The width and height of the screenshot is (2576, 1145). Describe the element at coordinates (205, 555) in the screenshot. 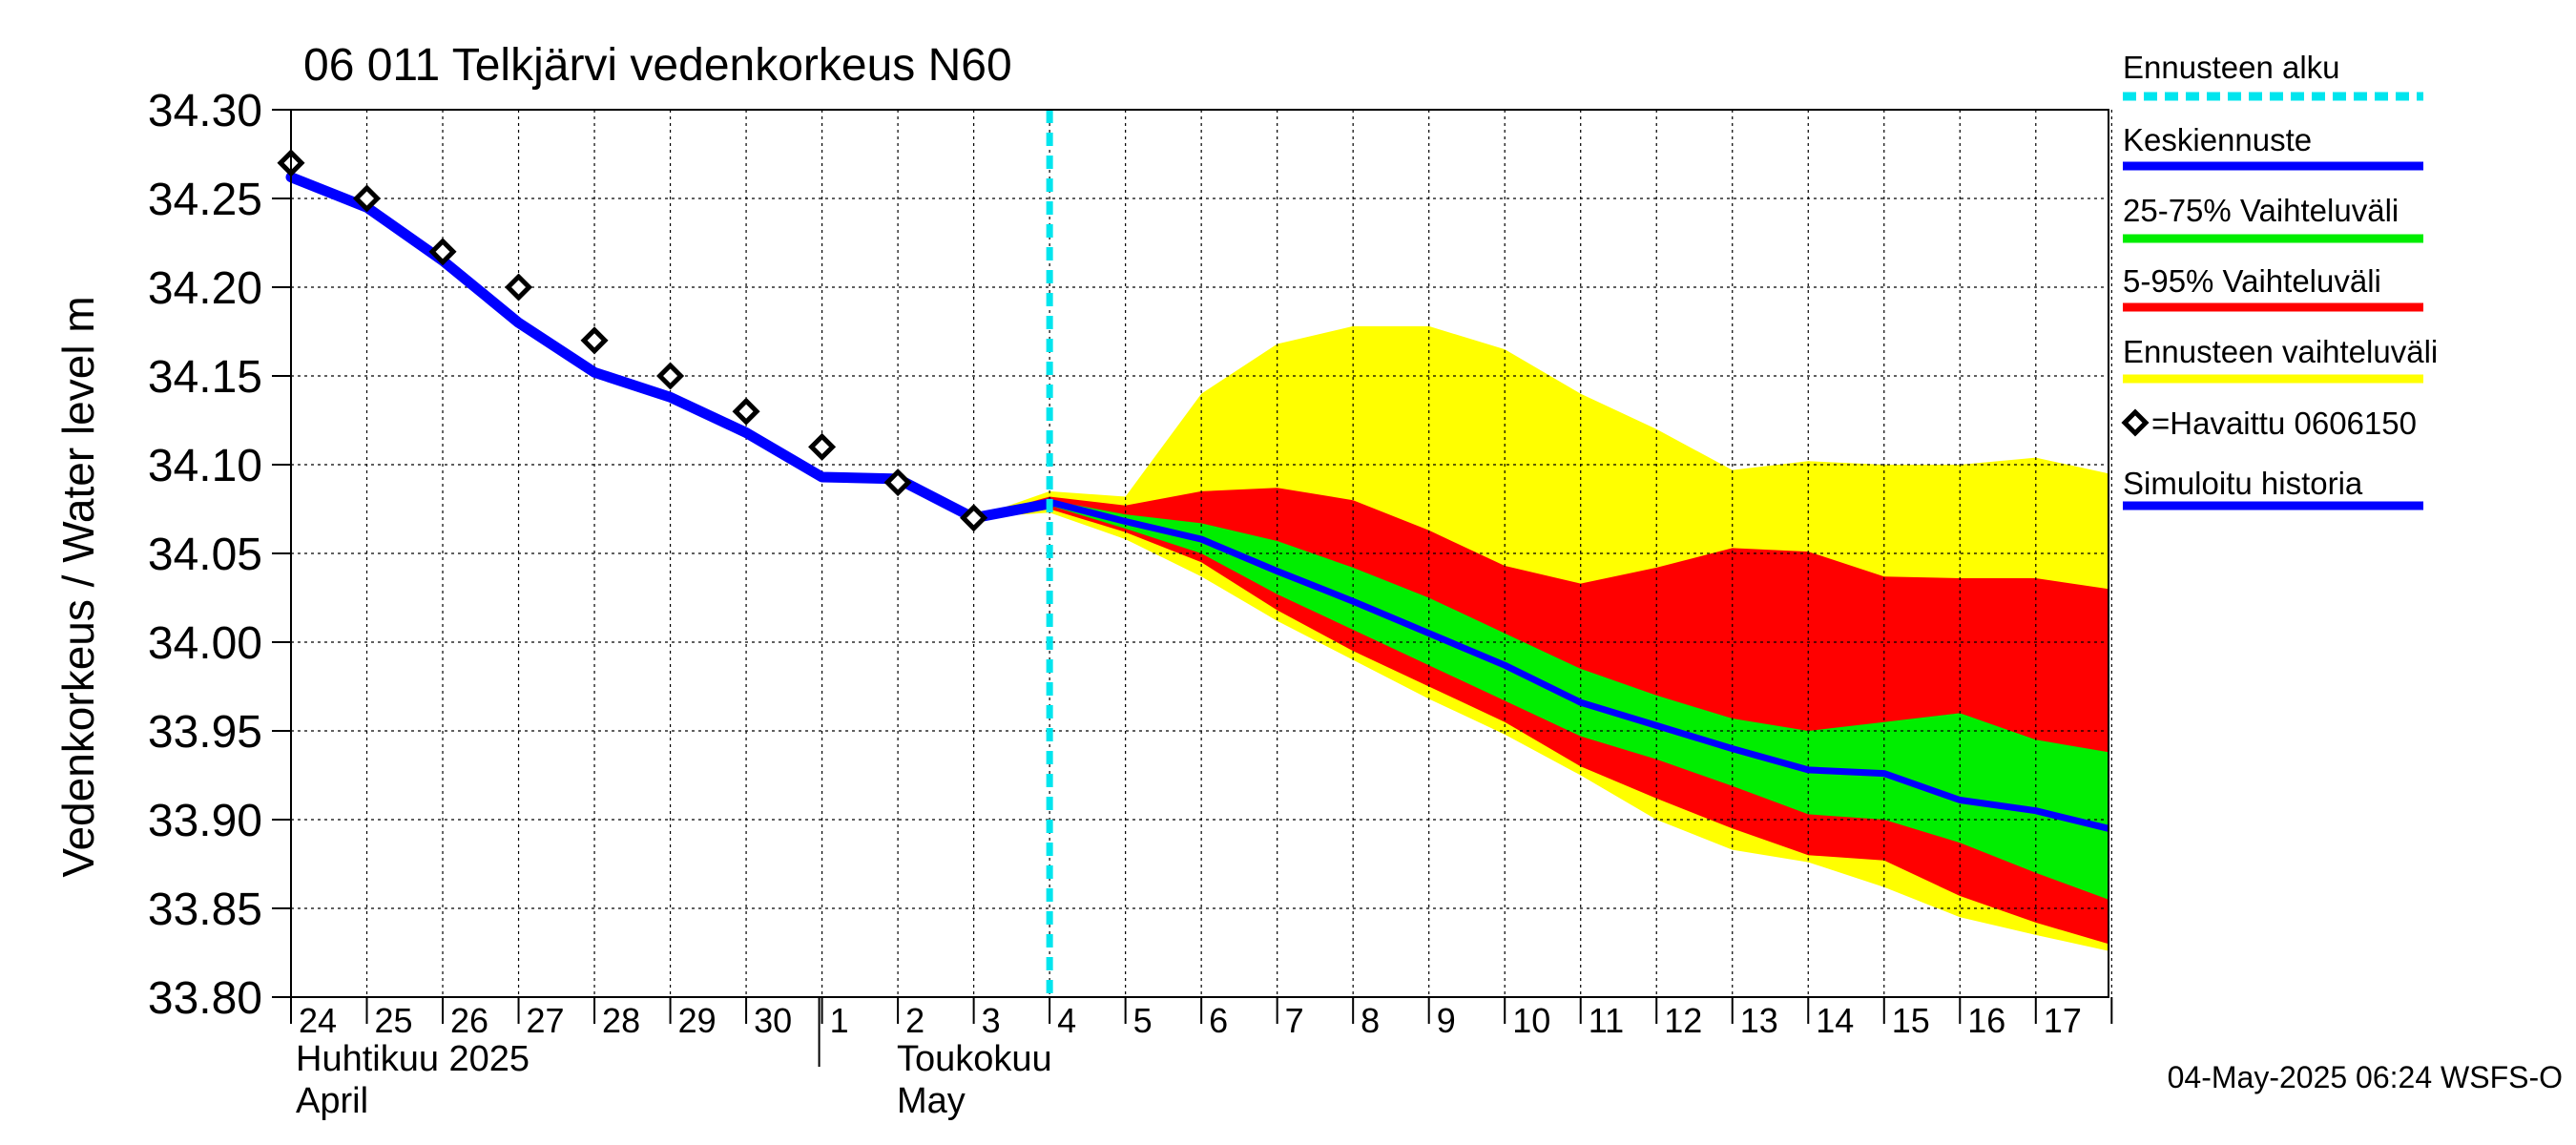

I see `y-tick-label: 34.05` at that location.